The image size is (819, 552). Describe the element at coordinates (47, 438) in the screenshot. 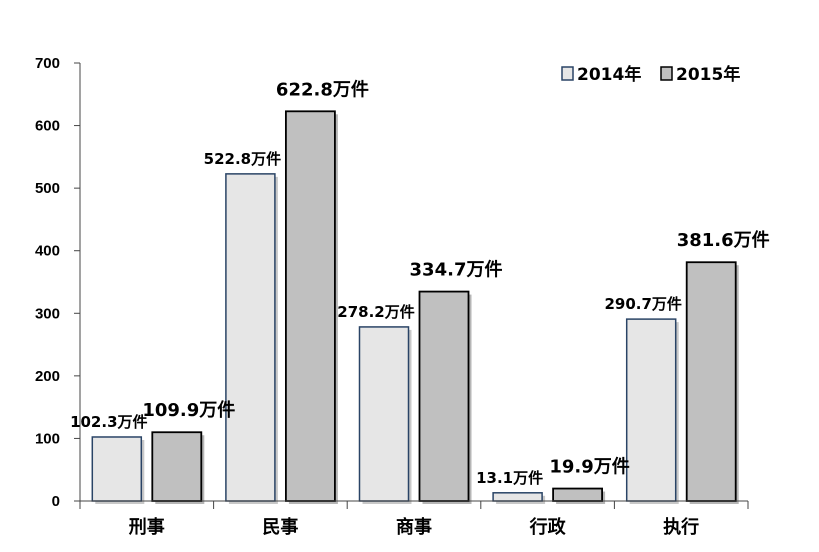

I see `y-tick-label: 100` at that location.